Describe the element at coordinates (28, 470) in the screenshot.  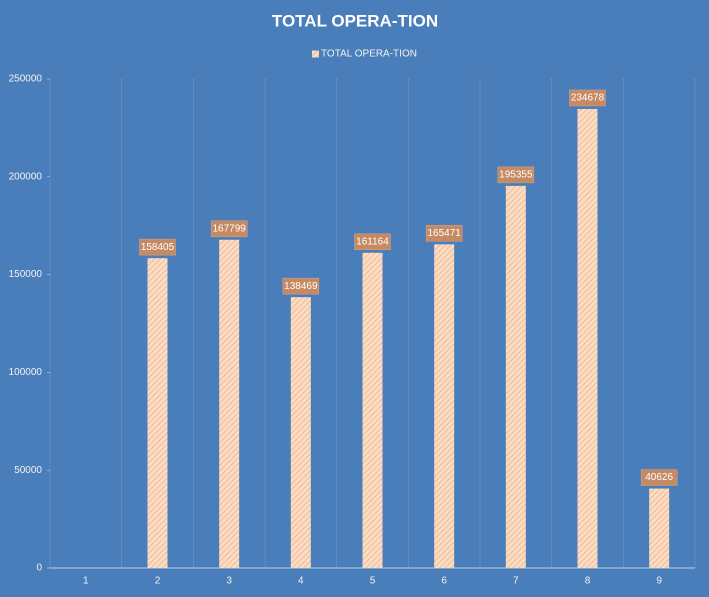
I see `y-tick-label: 50000` at that location.